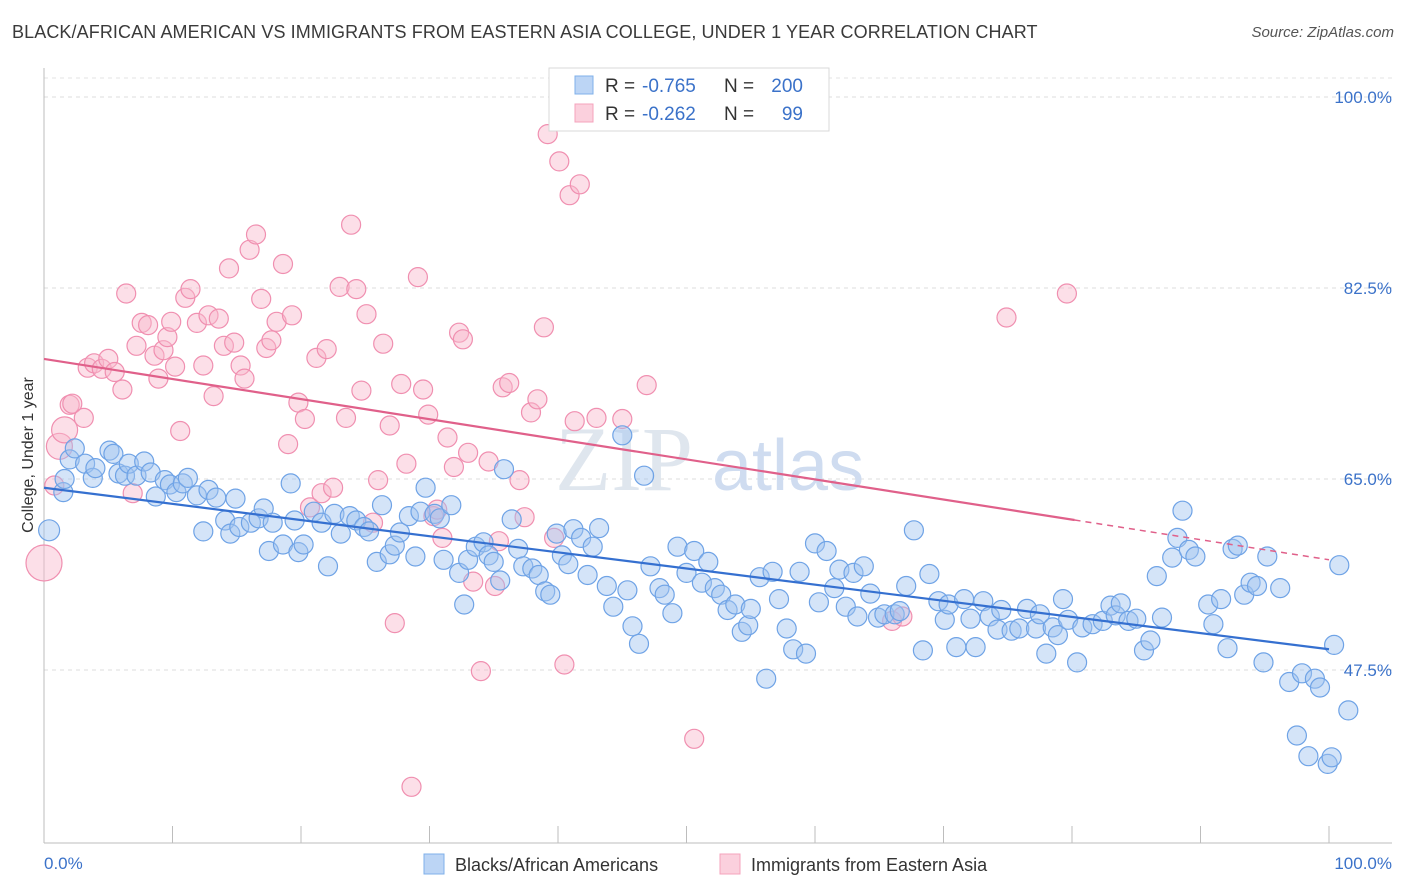  Describe the element at coordinates (730, 864) in the screenshot. I see `bottom-legend-swatch-pink` at that location.